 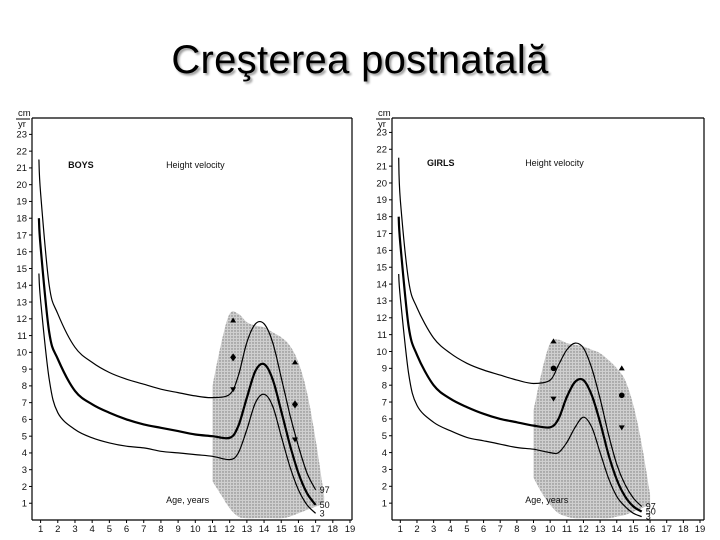 What do you see at coordinates (24, 453) in the screenshot?
I see `y-tick-label: 4` at bounding box center [24, 453].